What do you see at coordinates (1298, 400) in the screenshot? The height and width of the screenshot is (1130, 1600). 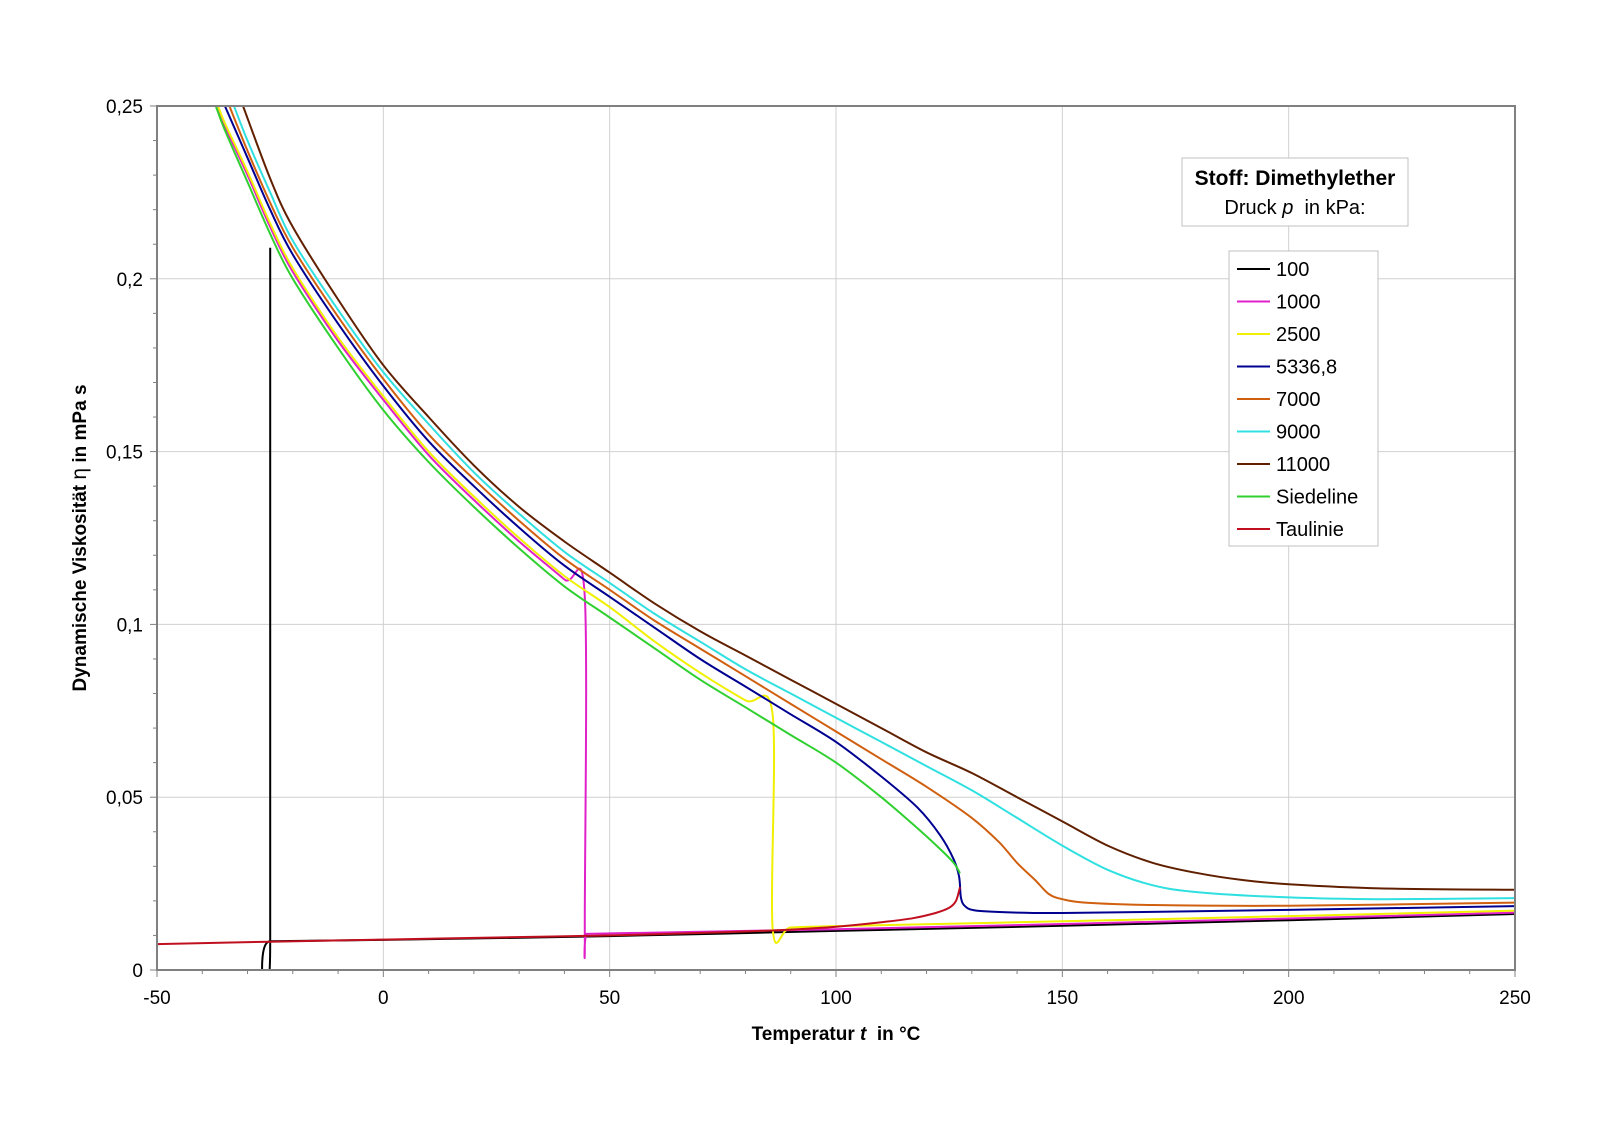 I see `legend-label: 7000` at bounding box center [1298, 400].